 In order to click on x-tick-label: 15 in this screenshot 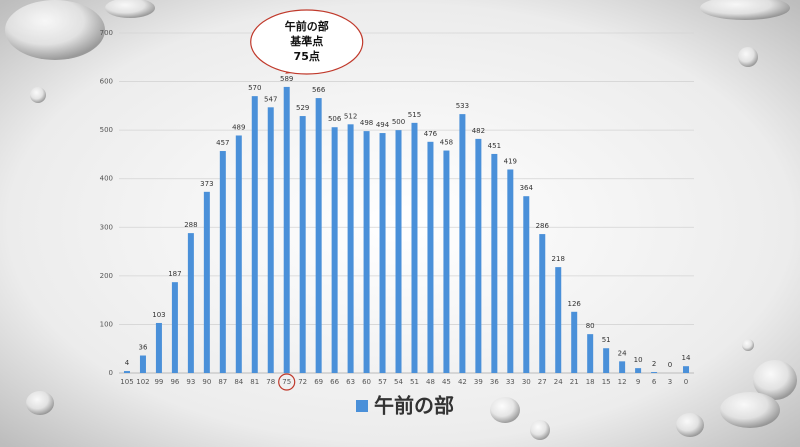, I will do `click(606, 382)`.